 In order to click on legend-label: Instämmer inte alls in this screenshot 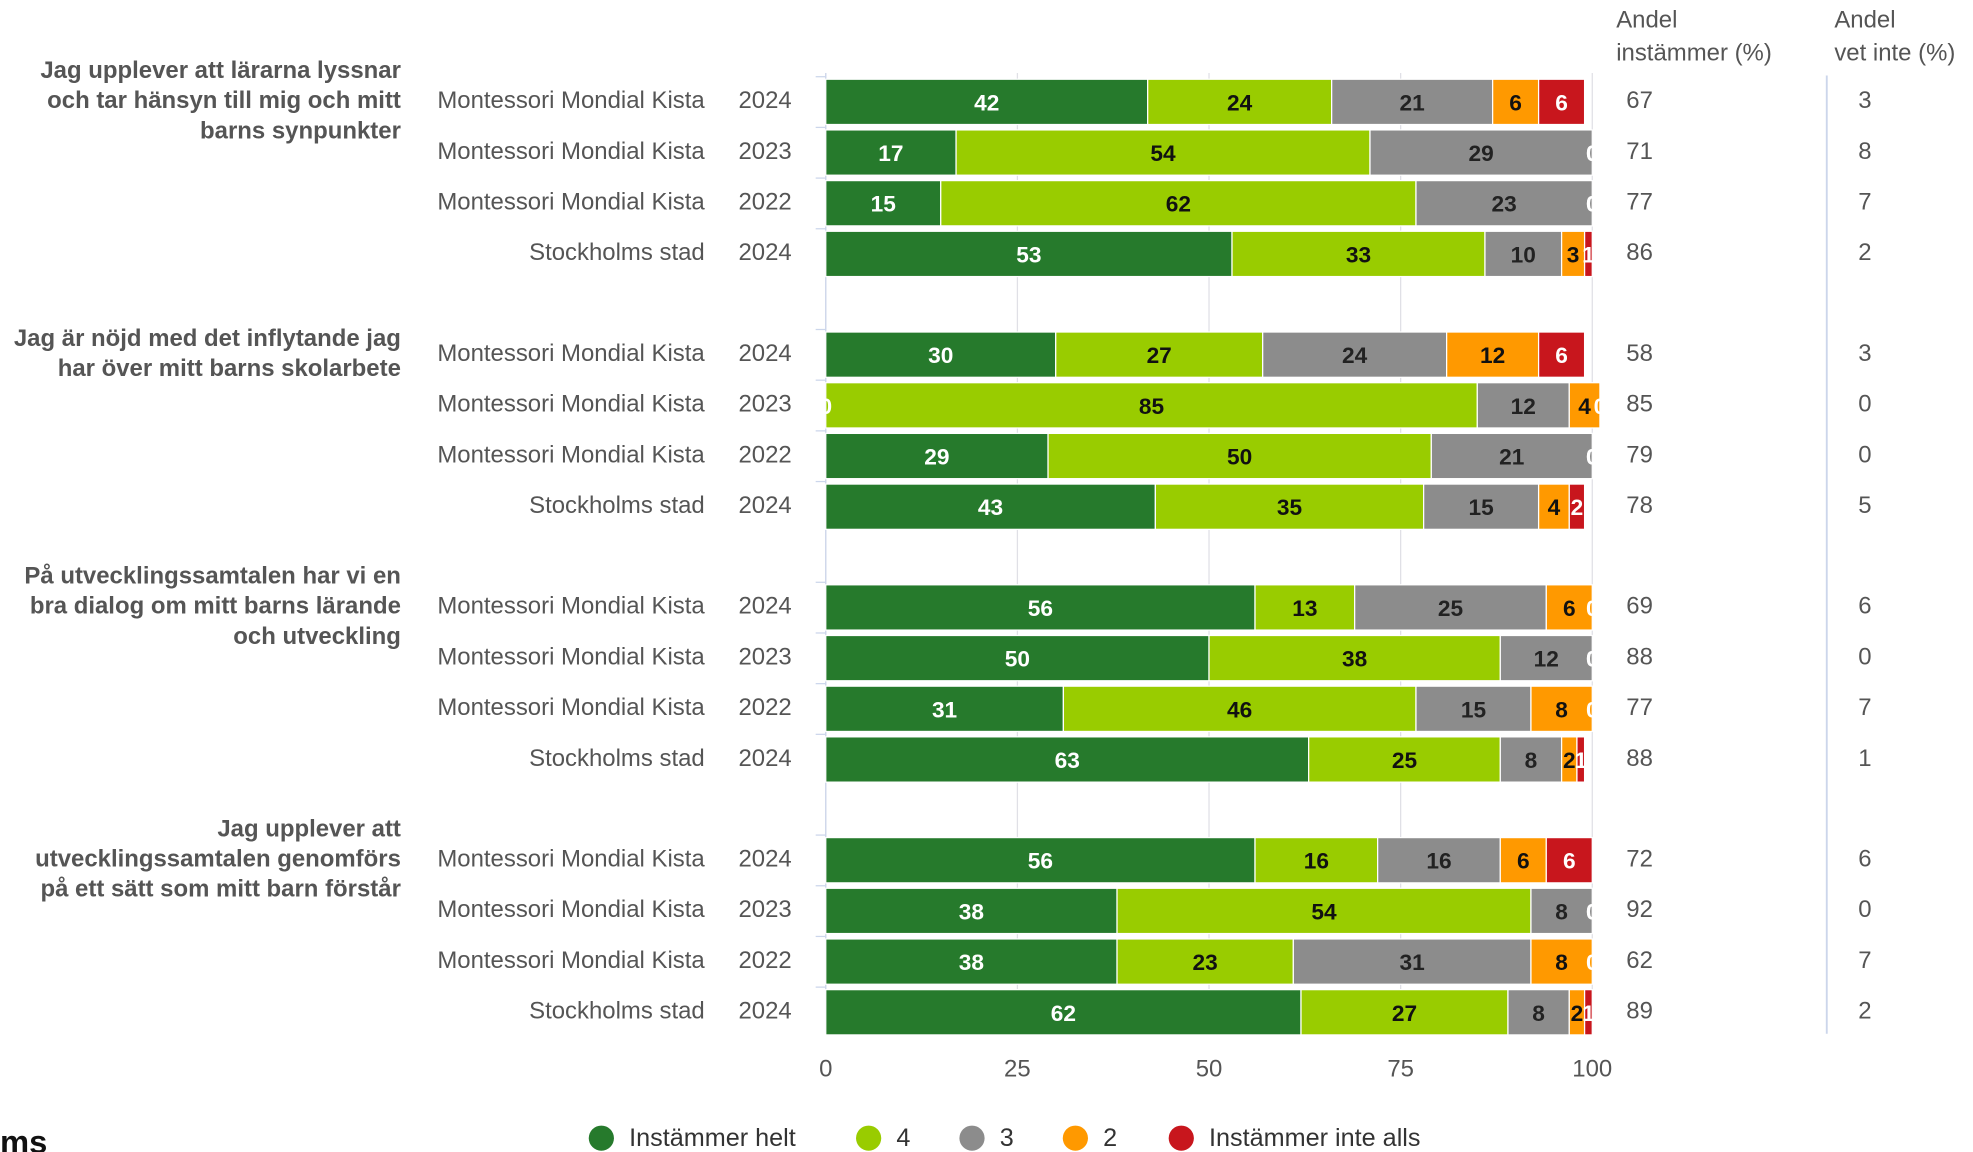, I will do `click(1314, 1138)`.